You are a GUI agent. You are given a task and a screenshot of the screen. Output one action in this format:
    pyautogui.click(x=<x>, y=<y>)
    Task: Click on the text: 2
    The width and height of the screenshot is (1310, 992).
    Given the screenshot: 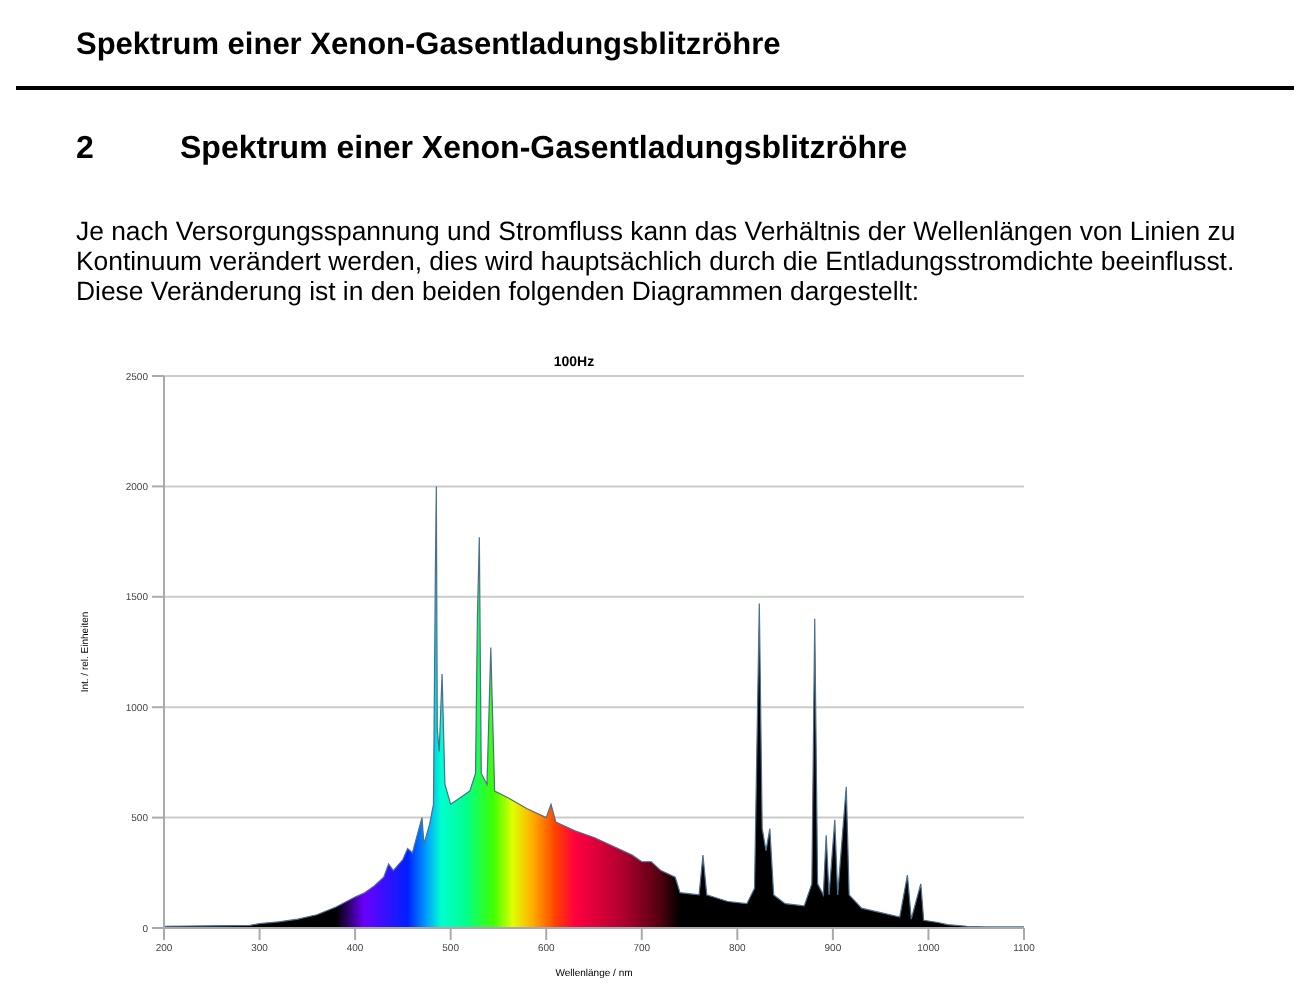 What is the action you would take?
    pyautogui.click(x=85, y=150)
    